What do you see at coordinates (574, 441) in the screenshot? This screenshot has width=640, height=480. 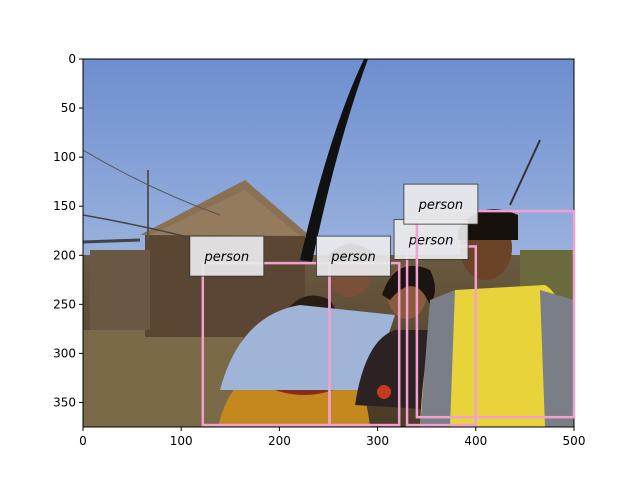 I see `x-tick-label: 500` at bounding box center [574, 441].